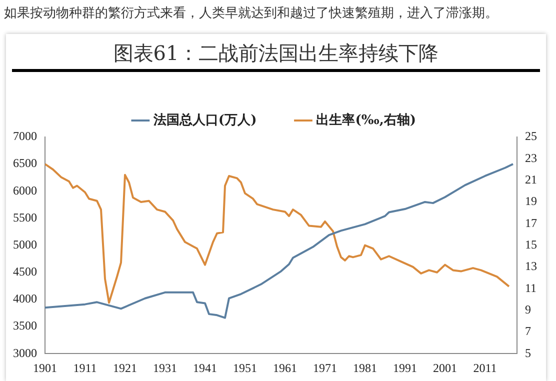  I want to click on y-tick-label: 7000, so click(25, 136).